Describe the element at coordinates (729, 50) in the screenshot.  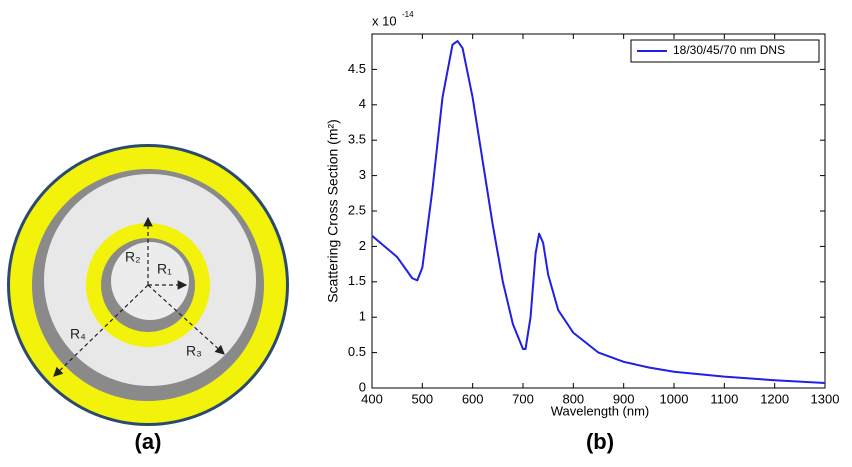
I see `legend-label: 18/30/45/70 nm DNS` at that location.